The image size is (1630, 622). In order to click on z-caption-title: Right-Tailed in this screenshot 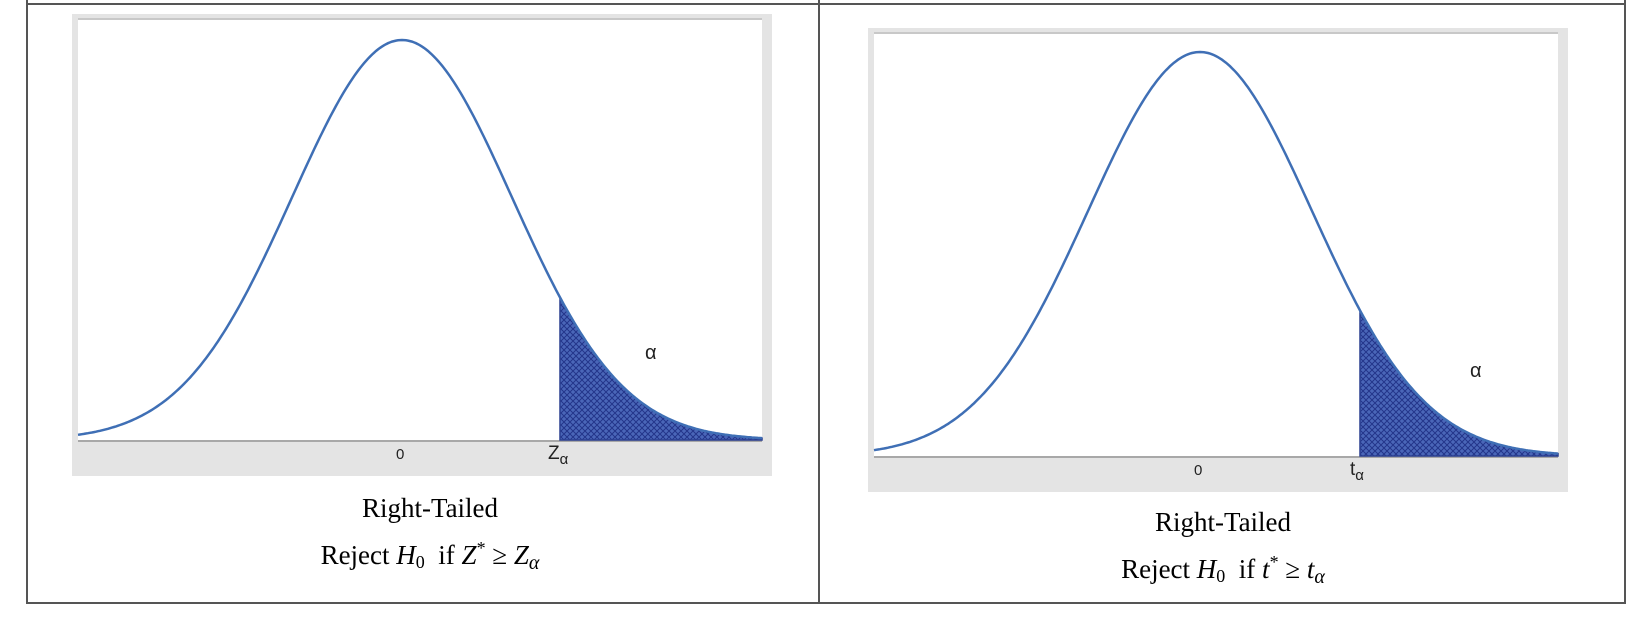, I will do `click(430, 508)`.